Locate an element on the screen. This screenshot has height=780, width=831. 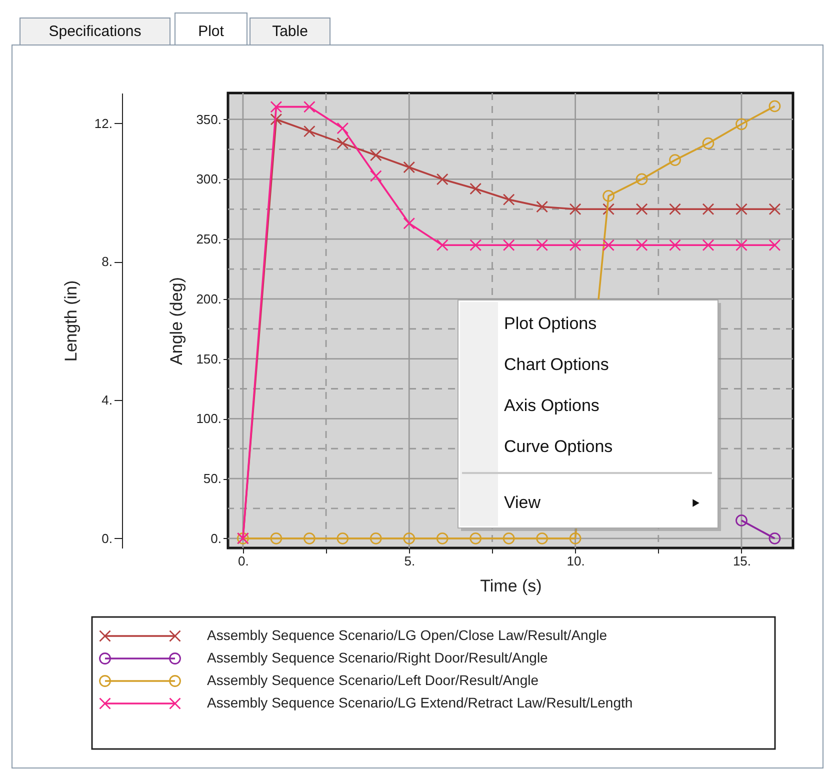
y-tick-label: 0. is located at coordinates (216, 538).